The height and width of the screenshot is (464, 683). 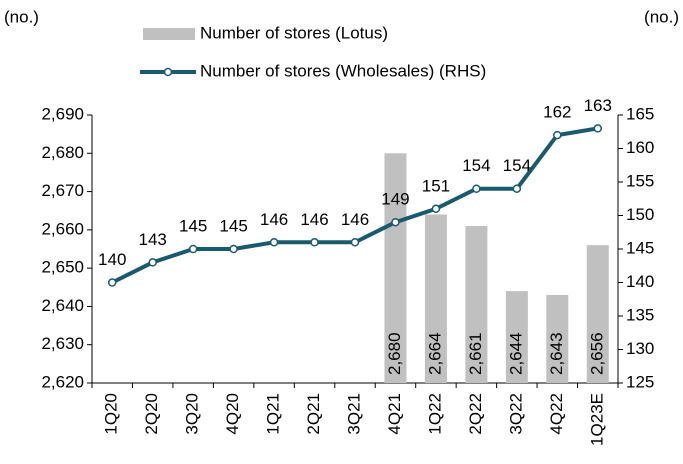 What do you see at coordinates (557, 112) in the screenshot?
I see `line-value-label: 162` at bounding box center [557, 112].